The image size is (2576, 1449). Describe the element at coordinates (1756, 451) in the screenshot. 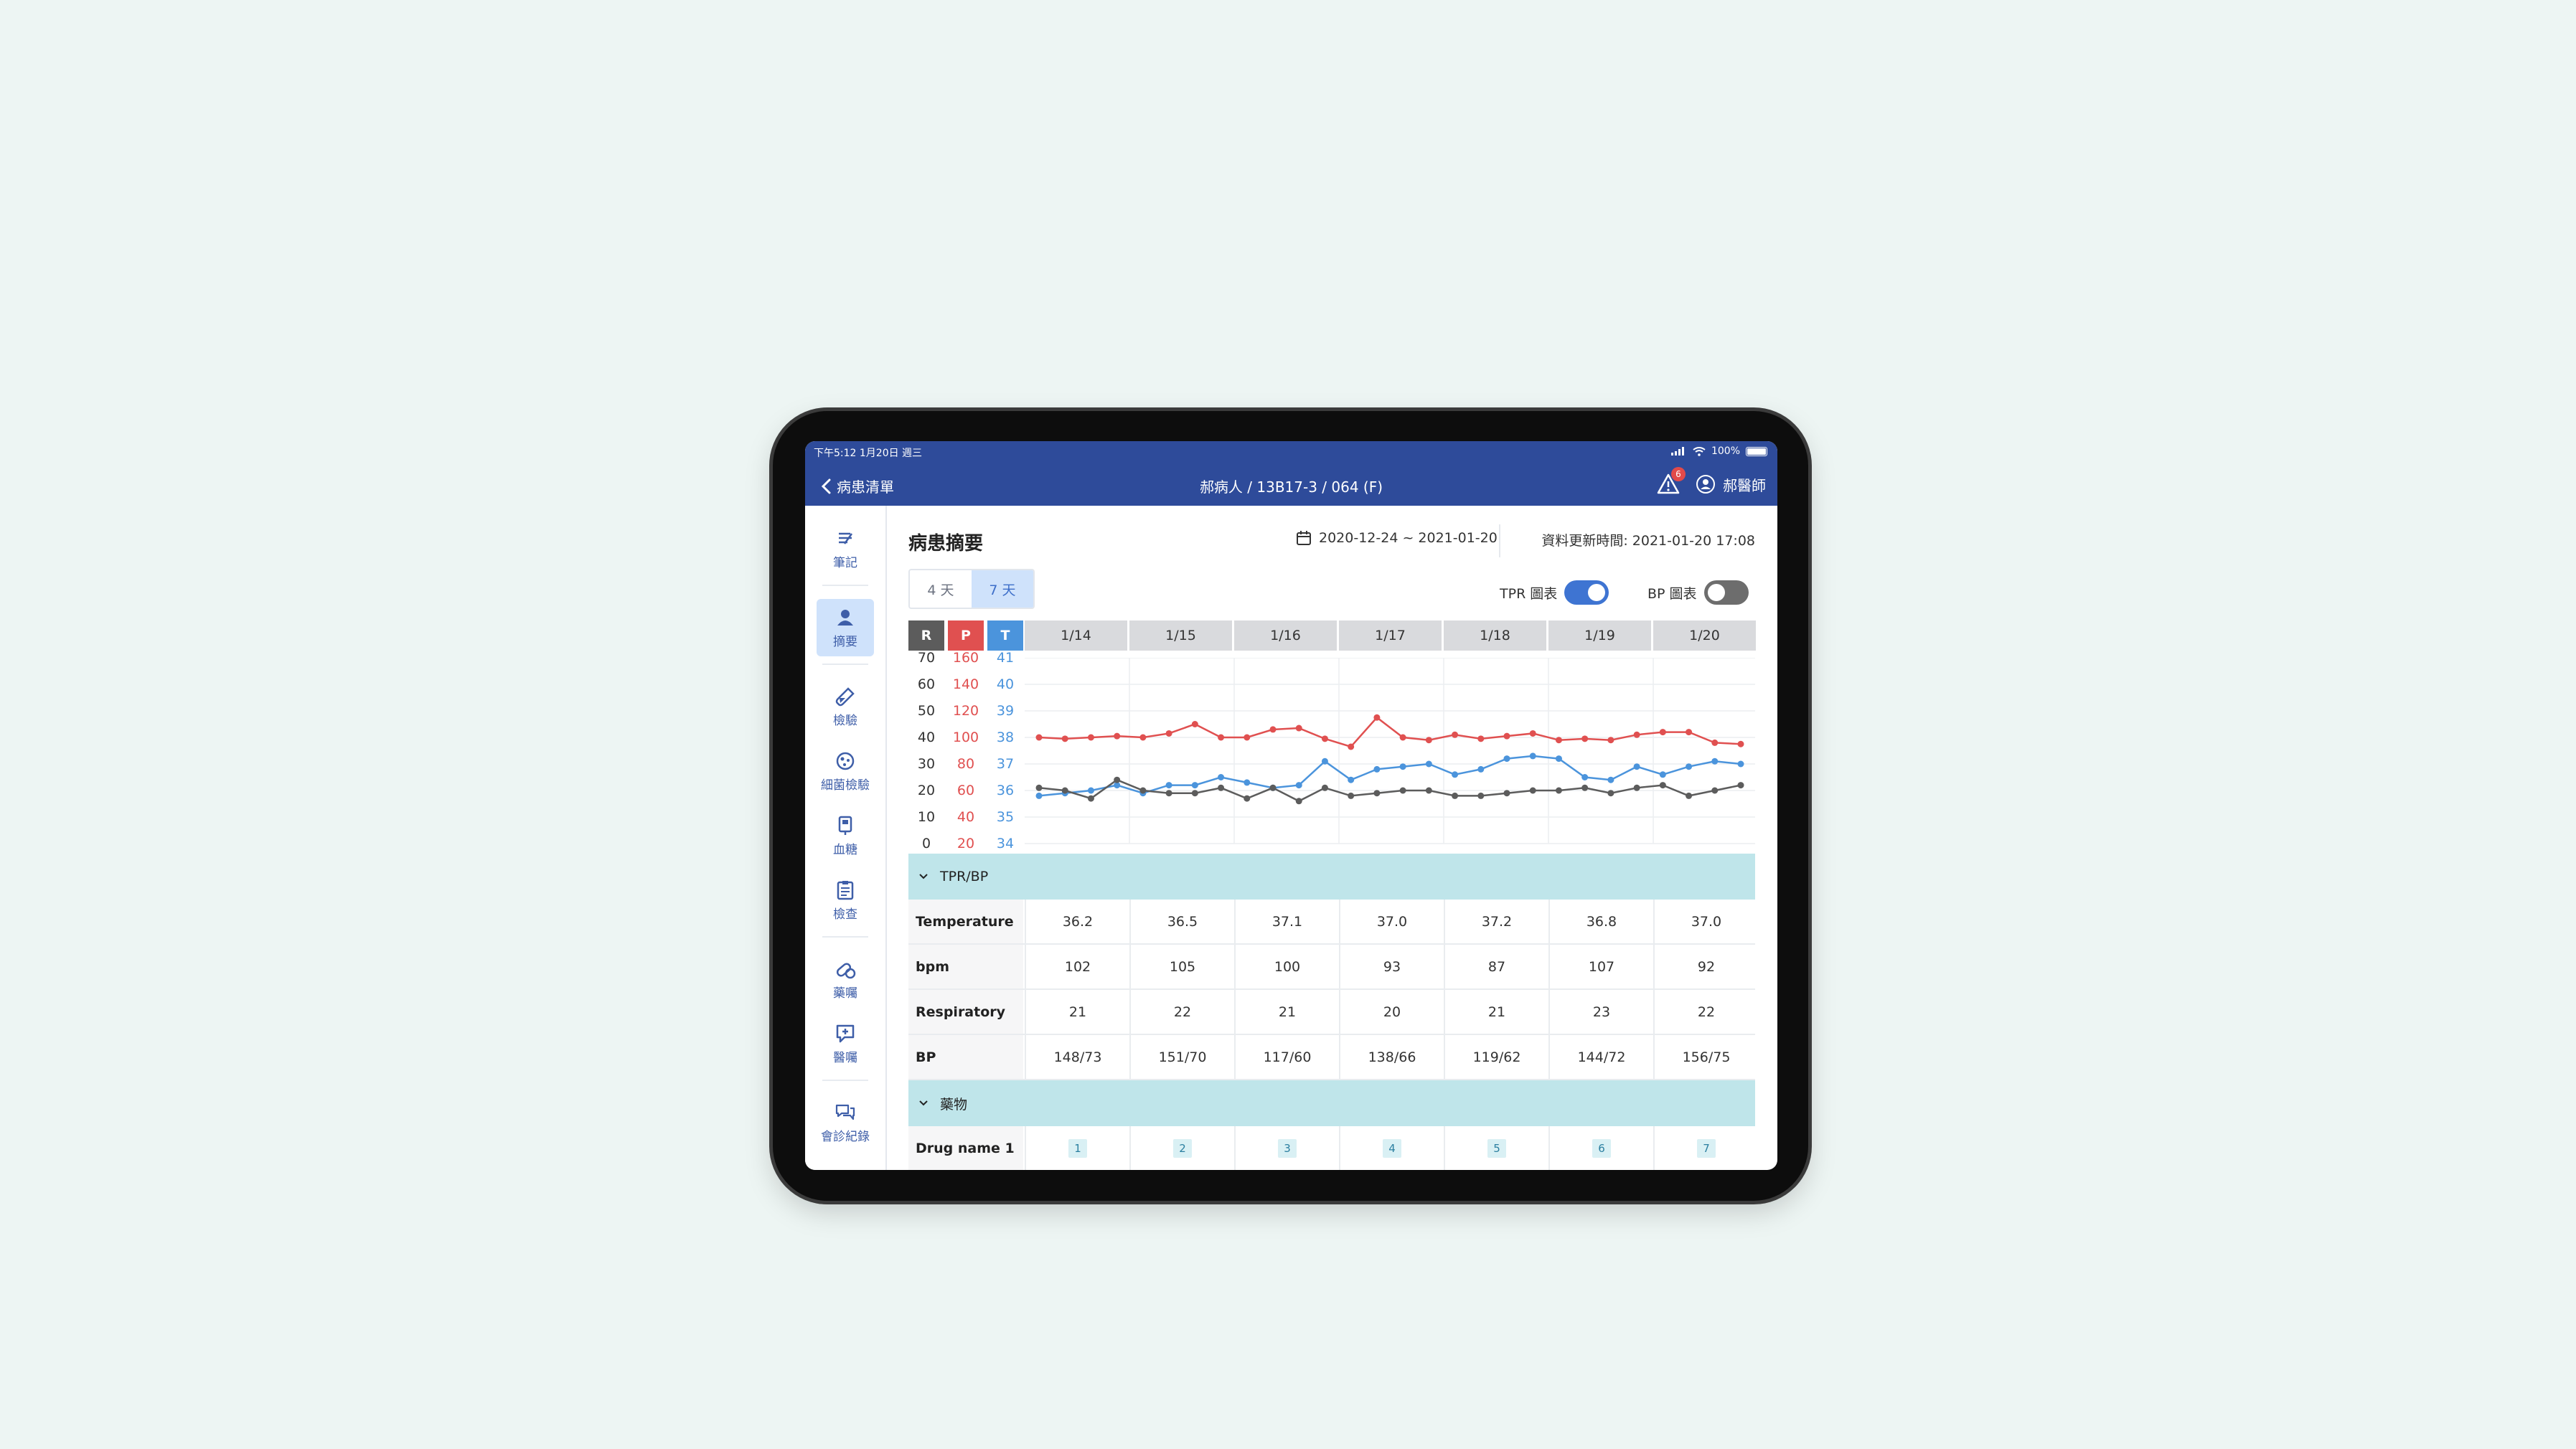

I see `battery-icon` at that location.